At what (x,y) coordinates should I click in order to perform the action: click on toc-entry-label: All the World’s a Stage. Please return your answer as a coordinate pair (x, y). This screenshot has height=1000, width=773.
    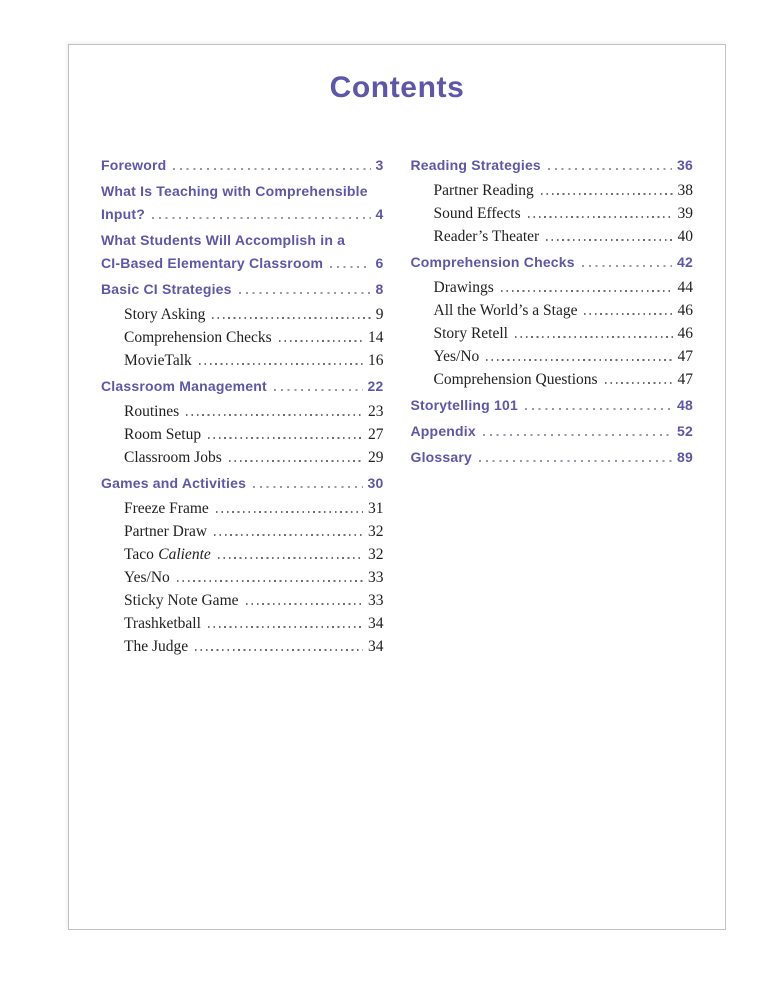
    Looking at the image, I should click on (505, 310).